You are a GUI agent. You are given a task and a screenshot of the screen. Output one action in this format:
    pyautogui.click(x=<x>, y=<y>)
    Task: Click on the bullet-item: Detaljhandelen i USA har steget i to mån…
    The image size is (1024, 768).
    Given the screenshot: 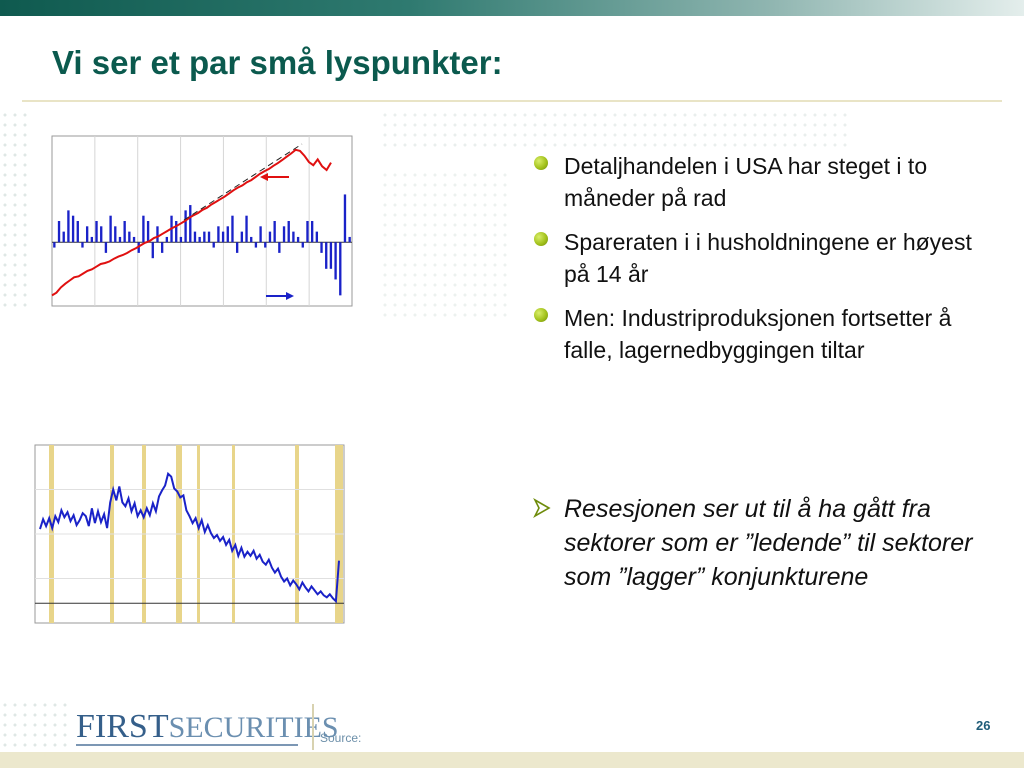 What is the action you would take?
    pyautogui.click(x=765, y=182)
    